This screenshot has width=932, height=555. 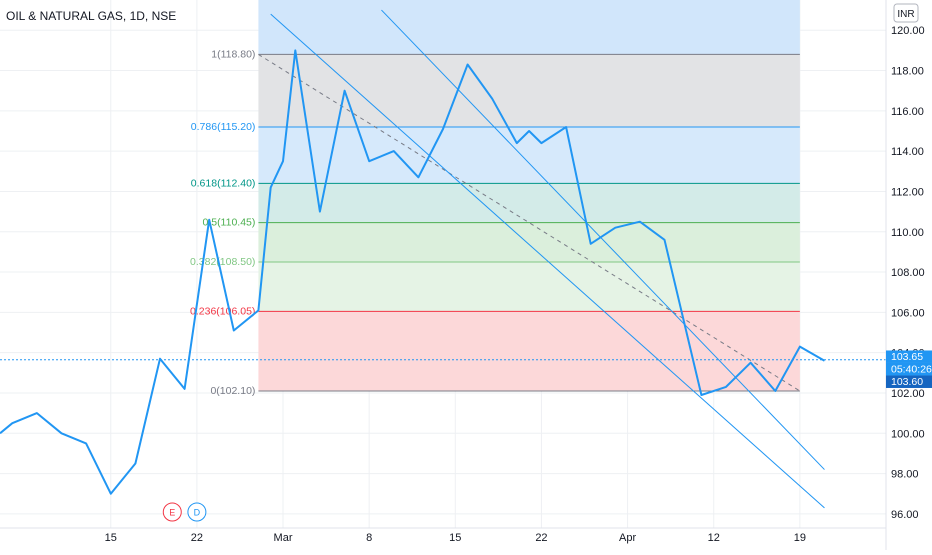 What do you see at coordinates (283, 538) in the screenshot?
I see `x-tick-label: Mar` at bounding box center [283, 538].